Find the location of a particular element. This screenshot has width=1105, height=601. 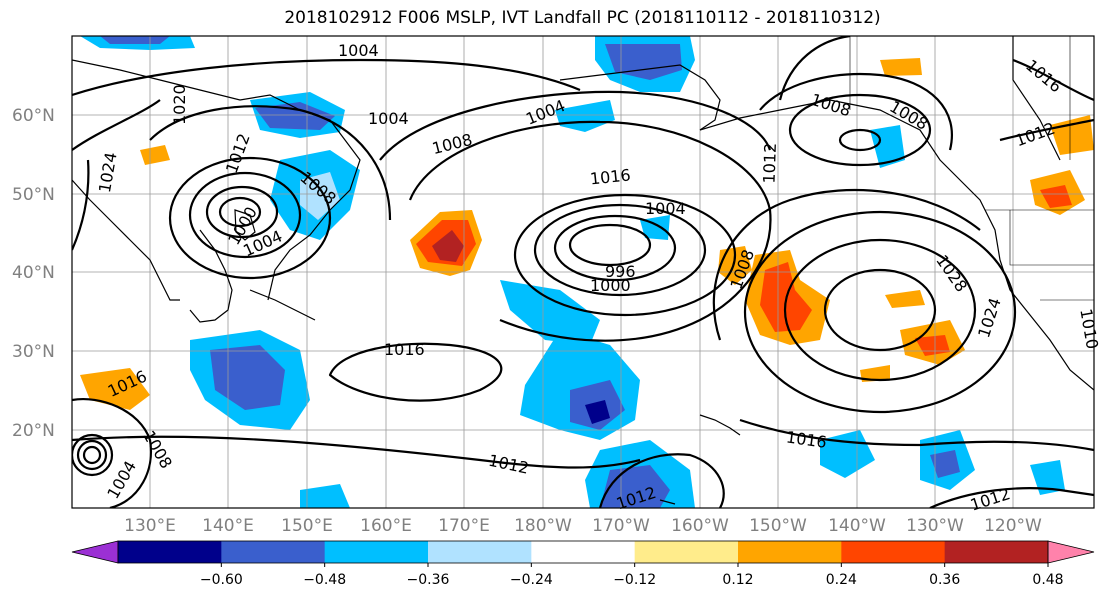

isobar-label: 996 is located at coordinates (620, 271).